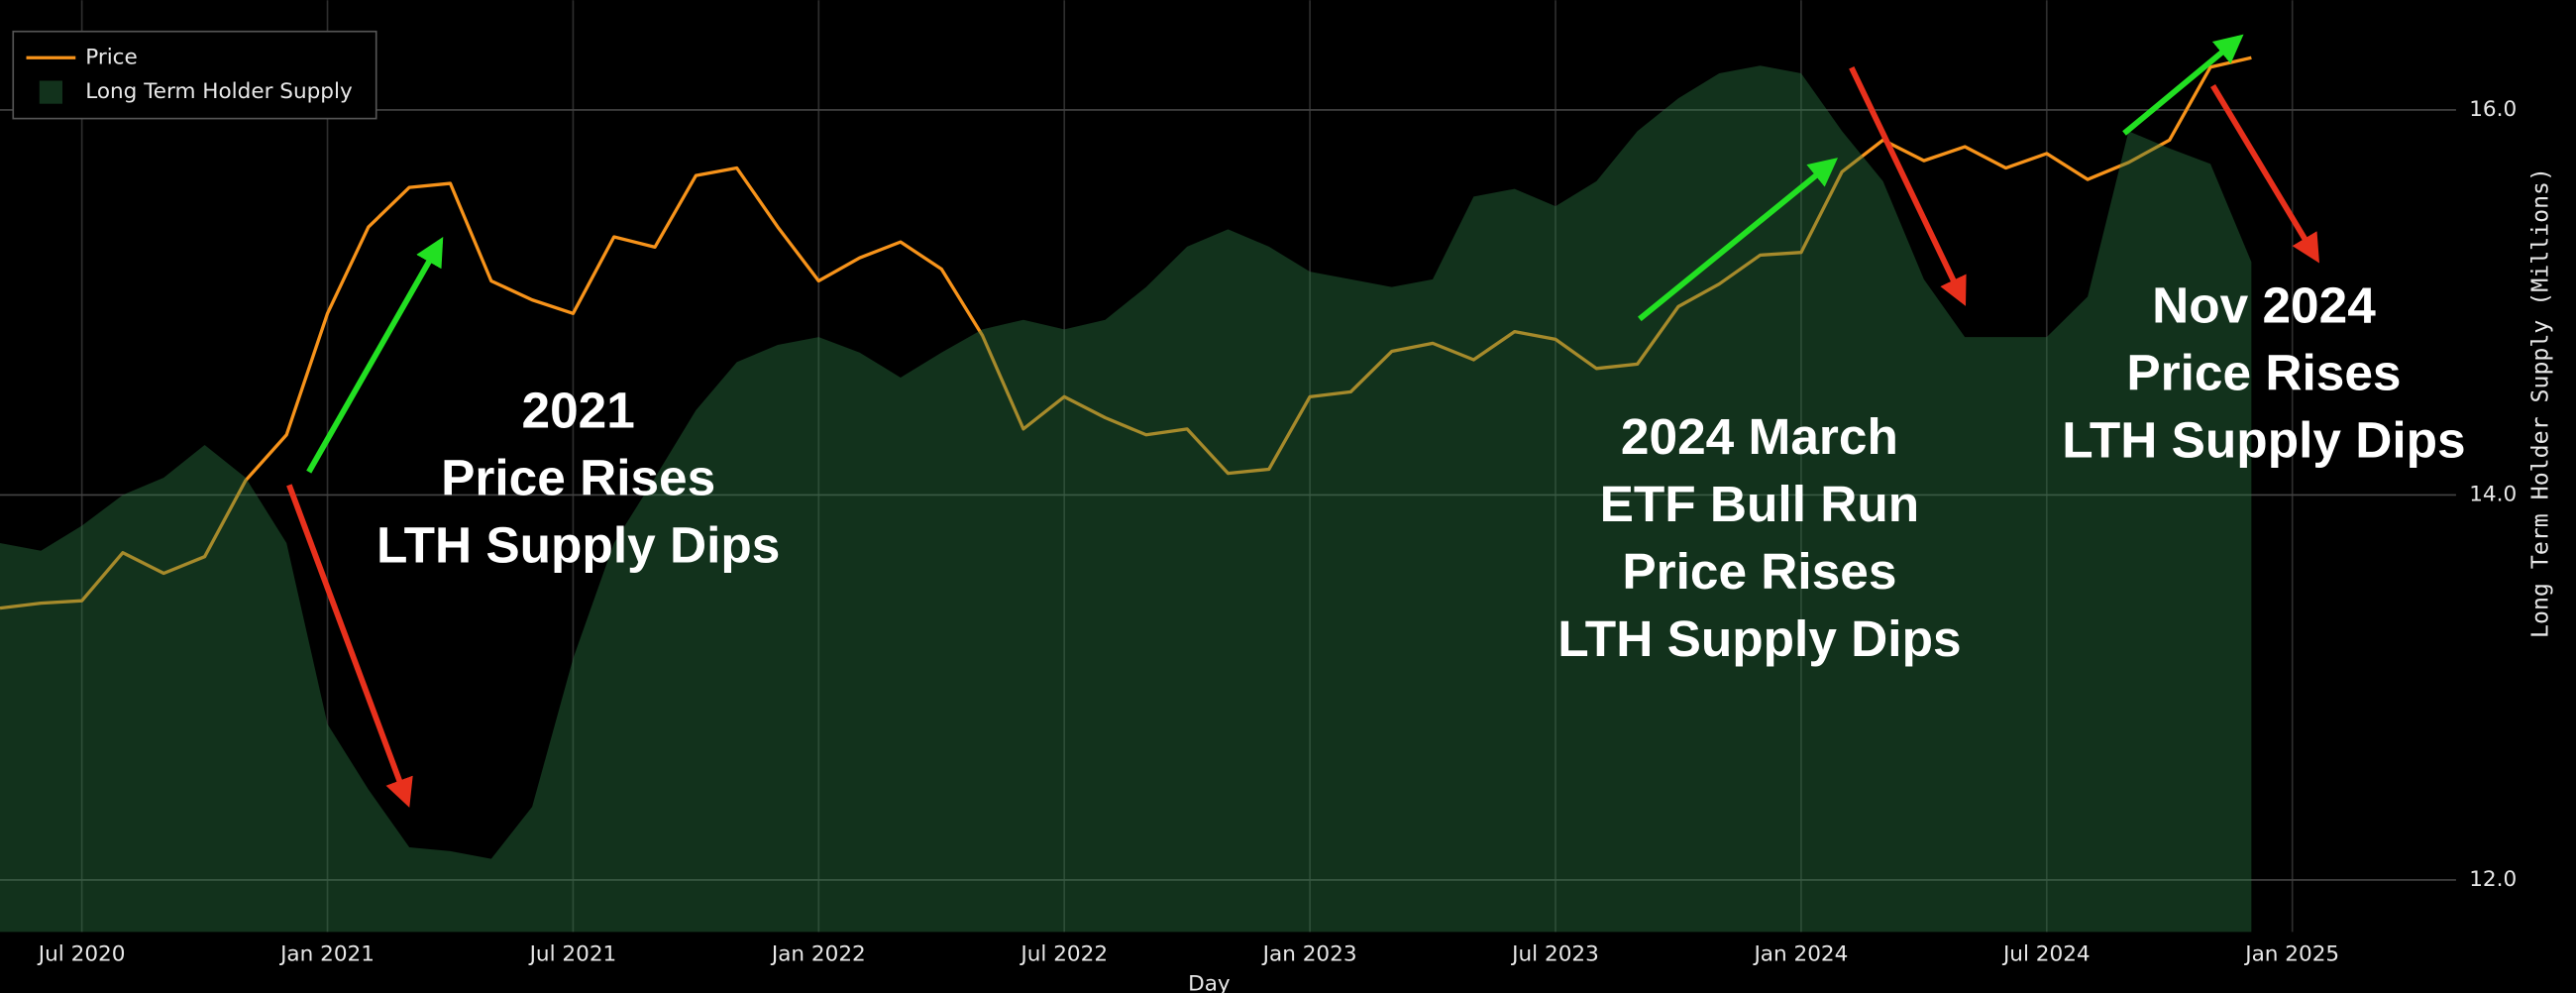 The width and height of the screenshot is (2576, 993). Describe the element at coordinates (1063, 954) in the screenshot. I see `x-tick-label: Jul 2022` at that location.